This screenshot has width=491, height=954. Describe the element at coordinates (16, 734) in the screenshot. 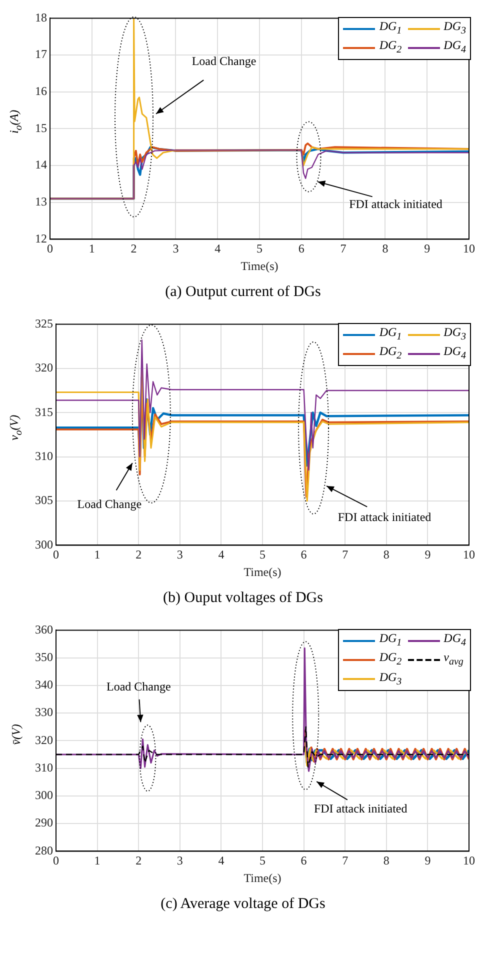

I see `y-axis-title: v̄(V)` at that location.